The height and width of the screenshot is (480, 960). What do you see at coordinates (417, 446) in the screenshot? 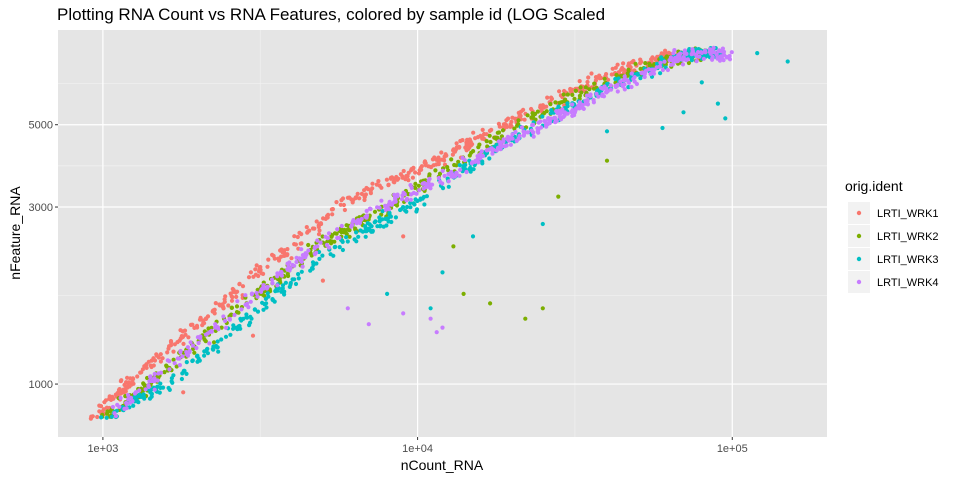
I see `x-axis-ticks: 1e+03 1e+04 1e+05` at bounding box center [417, 446].